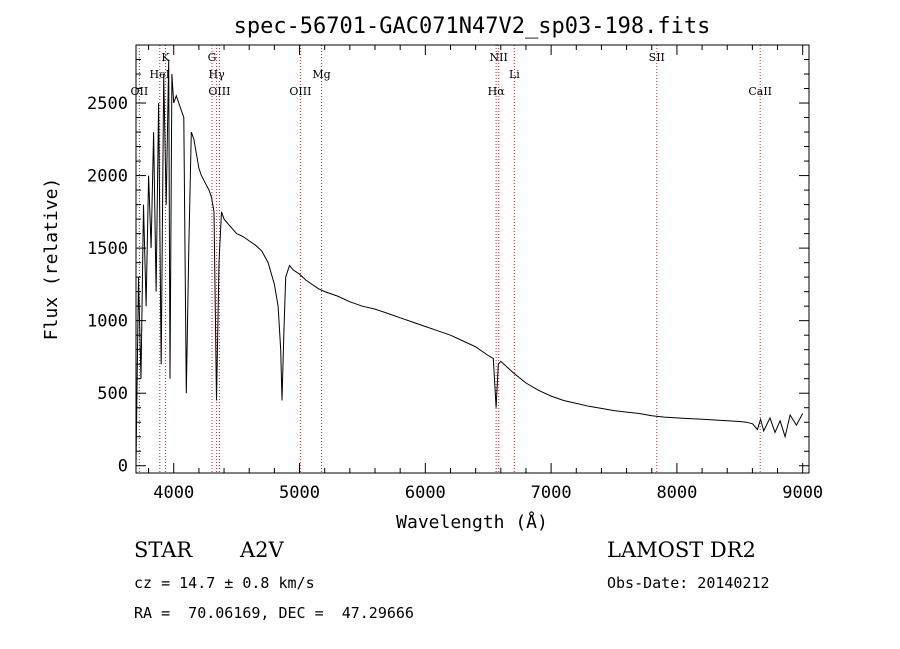 Image resolution: width=900 pixels, height=649 pixels. What do you see at coordinates (160, 74) in the screenshot?
I see `spectral-line-label: HeI` at bounding box center [160, 74].